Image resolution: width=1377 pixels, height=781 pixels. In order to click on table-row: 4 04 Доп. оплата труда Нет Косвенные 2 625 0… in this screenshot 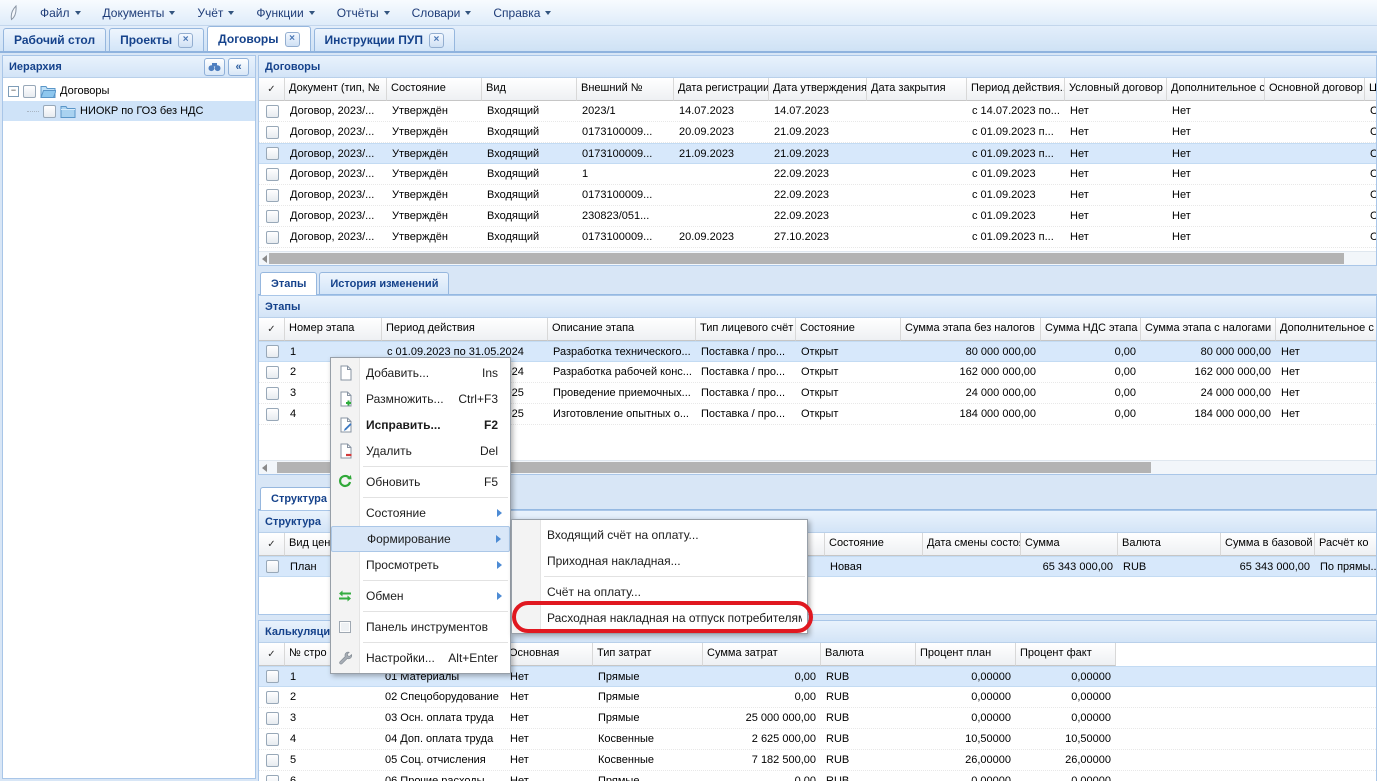, I will do `click(817, 739)`.